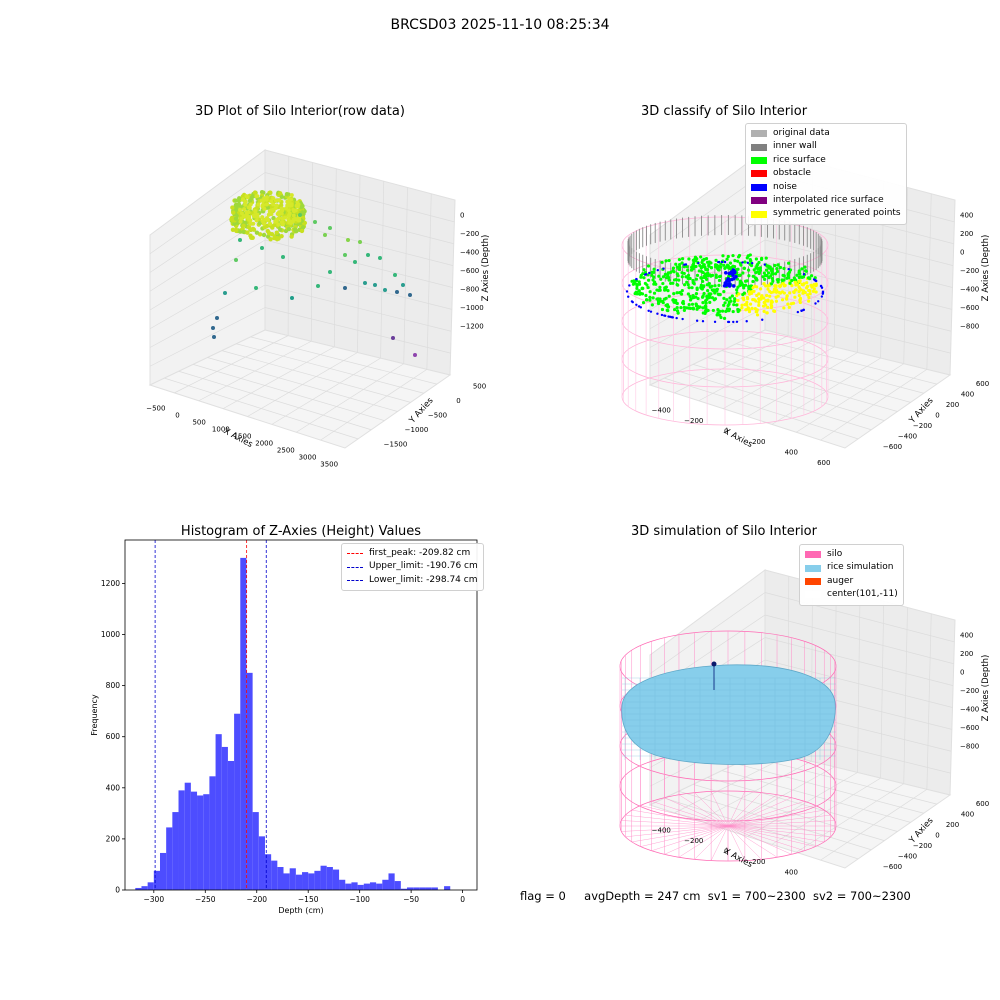 This screenshot has height=1000, width=1000. I want to click on x-axis-label: X Axies, so click(238, 438).